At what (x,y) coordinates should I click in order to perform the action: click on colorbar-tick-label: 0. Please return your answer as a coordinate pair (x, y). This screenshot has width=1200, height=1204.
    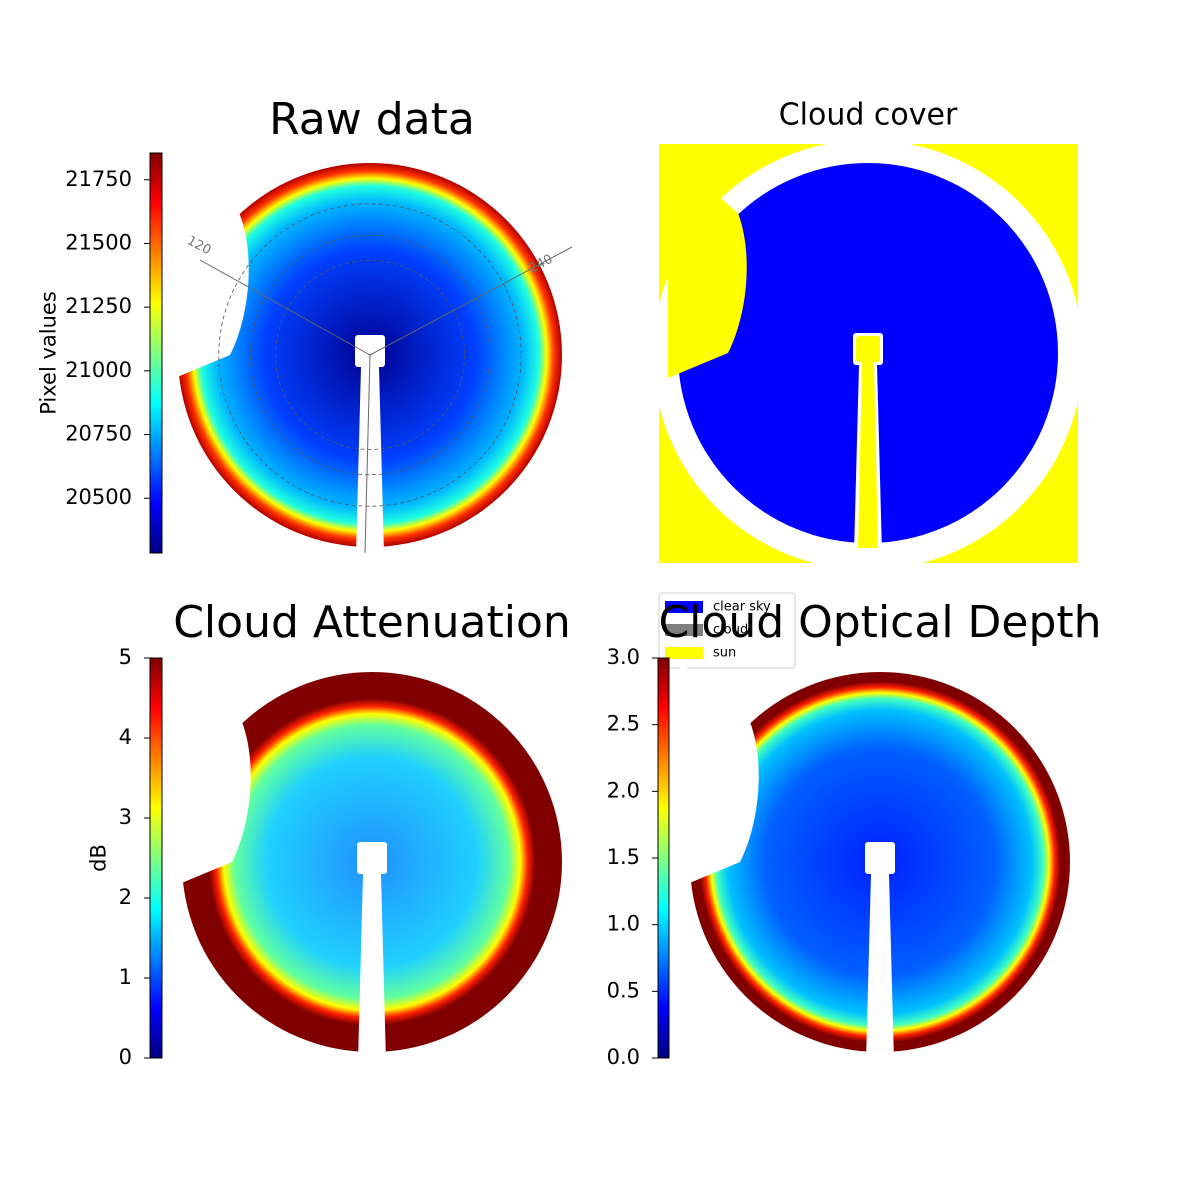
    Looking at the image, I should click on (125, 1057).